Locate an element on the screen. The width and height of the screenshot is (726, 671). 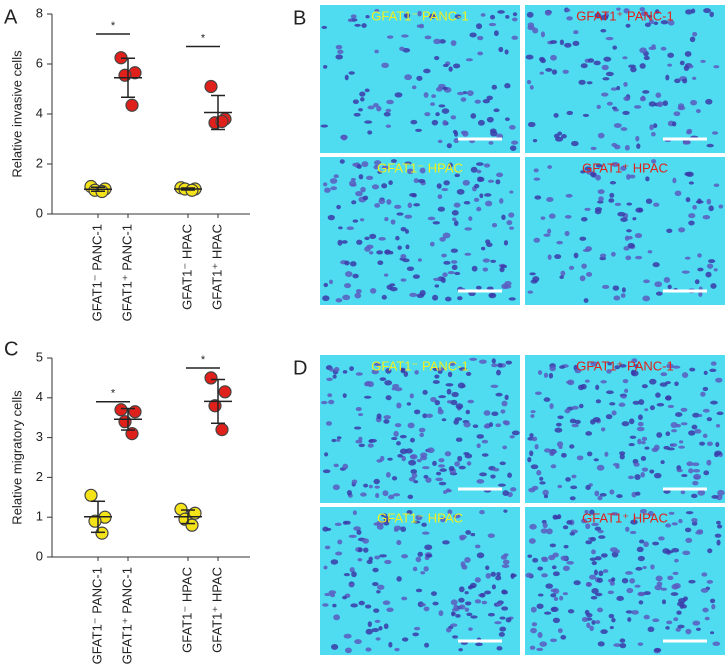
y-tick-label: 0 is located at coordinates (39, 212).